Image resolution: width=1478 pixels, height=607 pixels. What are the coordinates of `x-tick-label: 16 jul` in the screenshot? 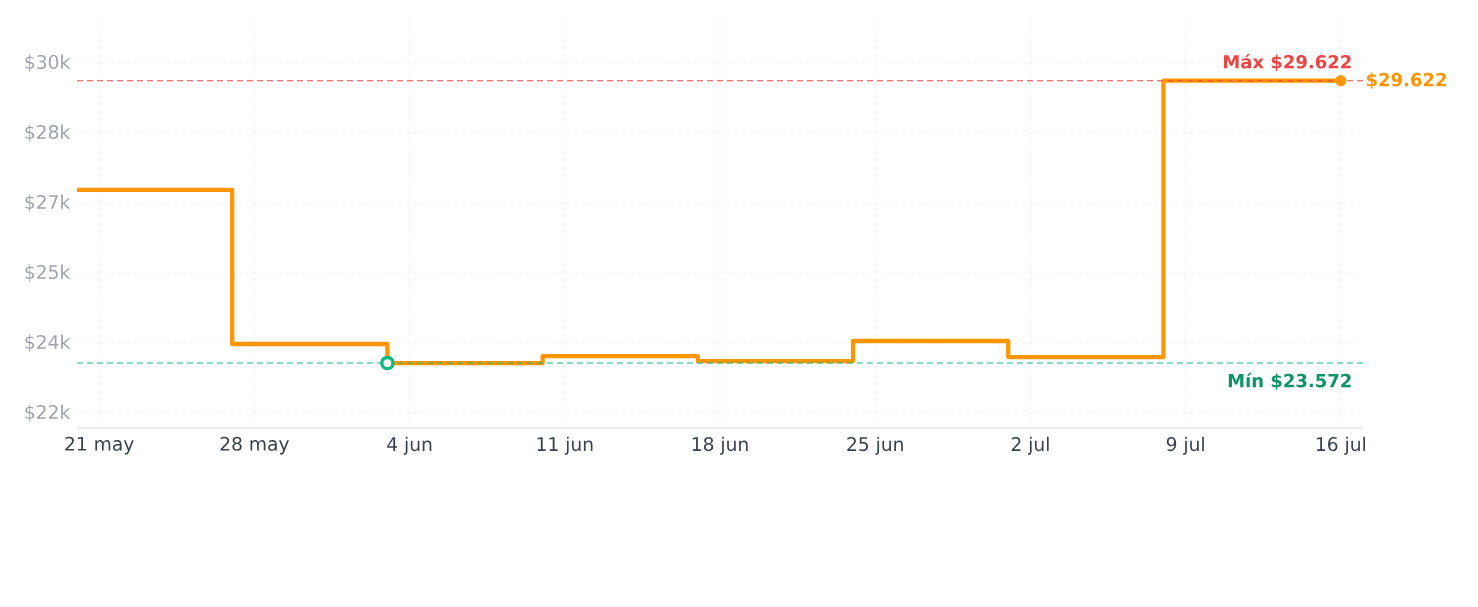 It's located at (1340, 445).